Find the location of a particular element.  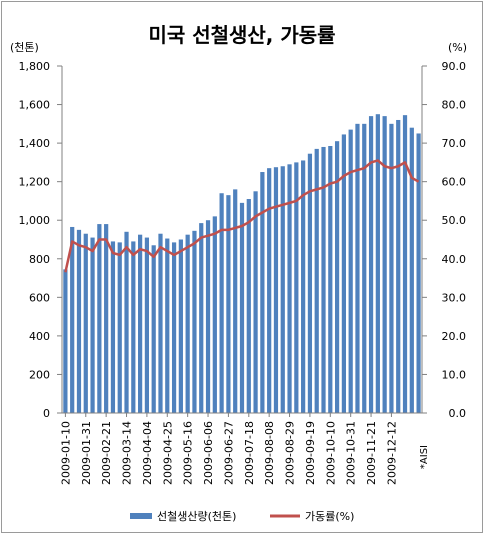

right-tick-label: 30.0 is located at coordinates (454, 297).